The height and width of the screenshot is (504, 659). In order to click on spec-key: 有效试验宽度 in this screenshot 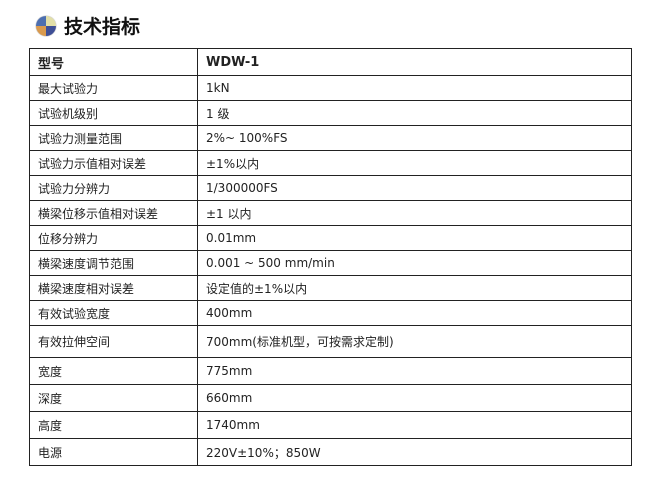, I will do `click(113, 313)`.